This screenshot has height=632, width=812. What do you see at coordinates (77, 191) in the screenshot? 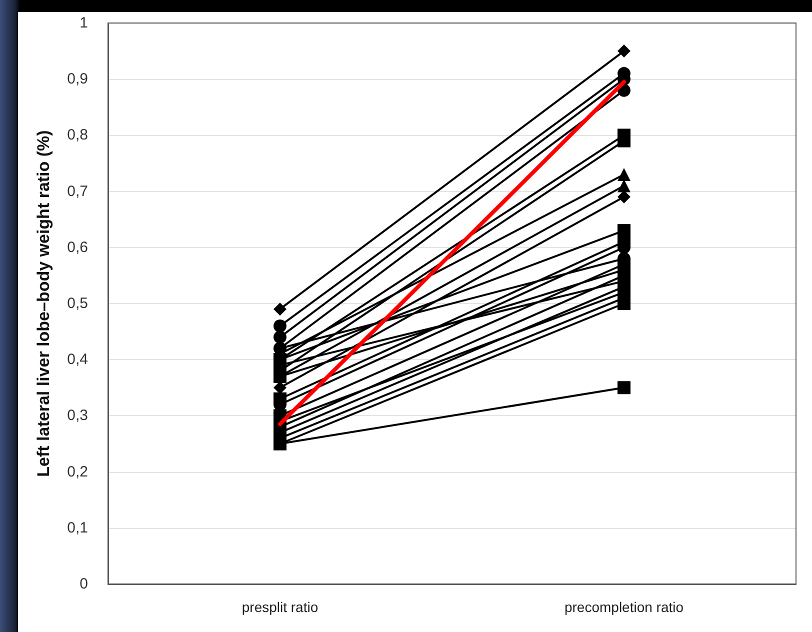
I see `y-tick-label: 0,7` at bounding box center [77, 191].